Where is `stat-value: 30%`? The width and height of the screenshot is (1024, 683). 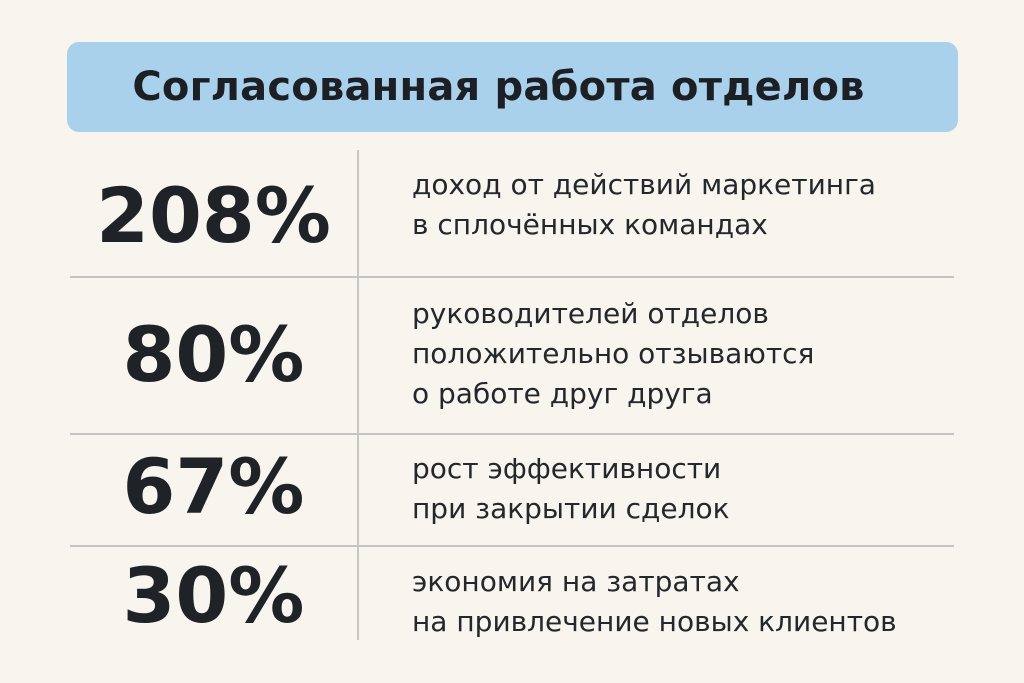
stat-value: 30% is located at coordinates (213, 595).